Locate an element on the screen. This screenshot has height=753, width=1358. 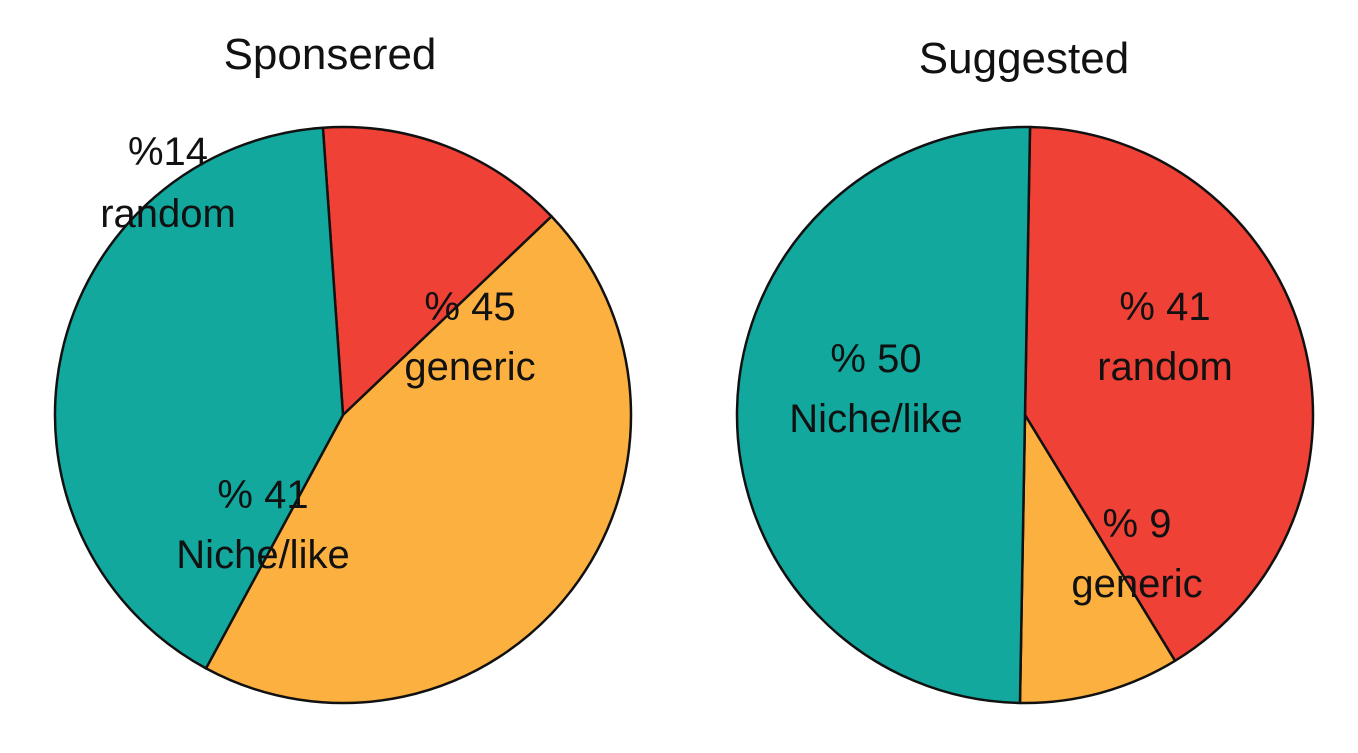
slice-percent-label: % 9 is located at coordinates (1137, 524).